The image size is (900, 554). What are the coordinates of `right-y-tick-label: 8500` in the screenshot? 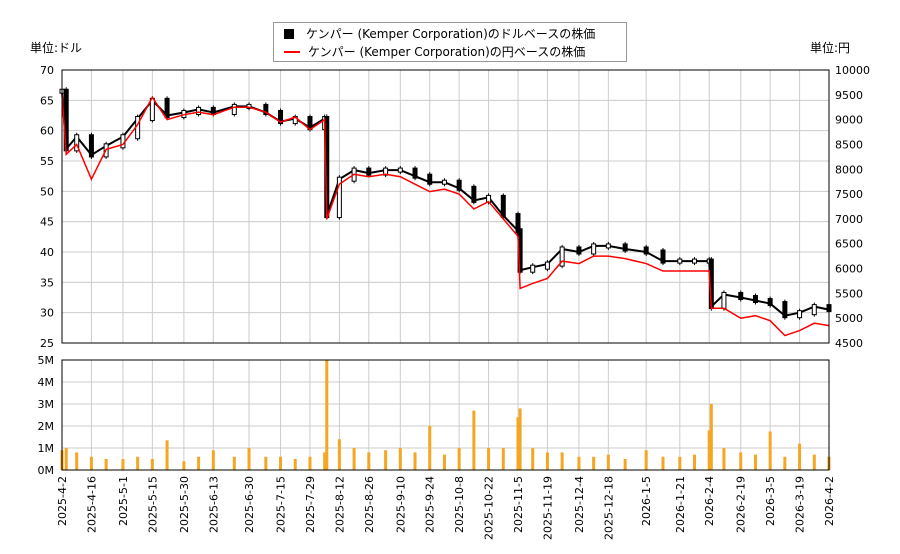 It's located at (849, 144).